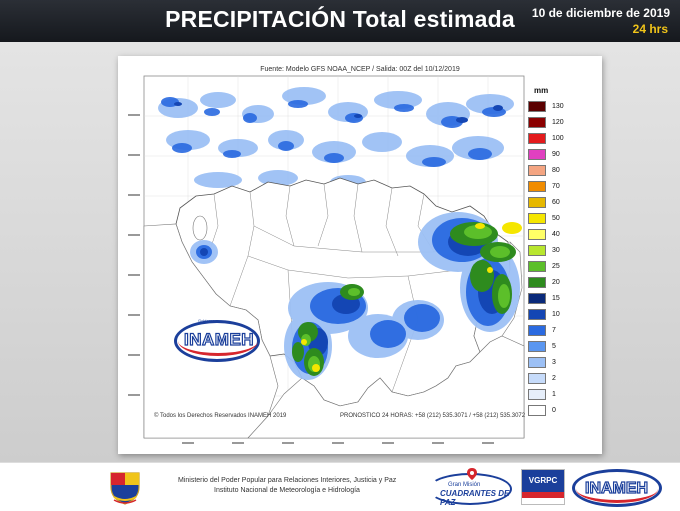 This screenshot has width=680, height=511. Describe the element at coordinates (556, 250) in the screenshot. I see `legend-label: 30` at that location.